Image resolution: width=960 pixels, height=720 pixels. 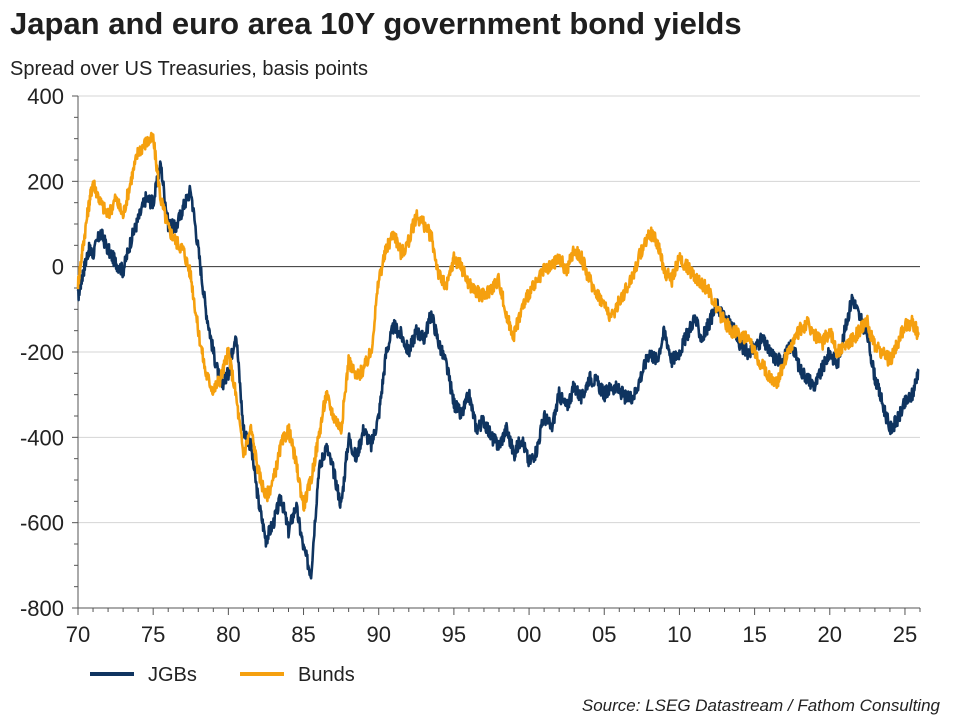 What do you see at coordinates (42, 352) in the screenshot?
I see `y-tick-label: -200` at bounding box center [42, 352].